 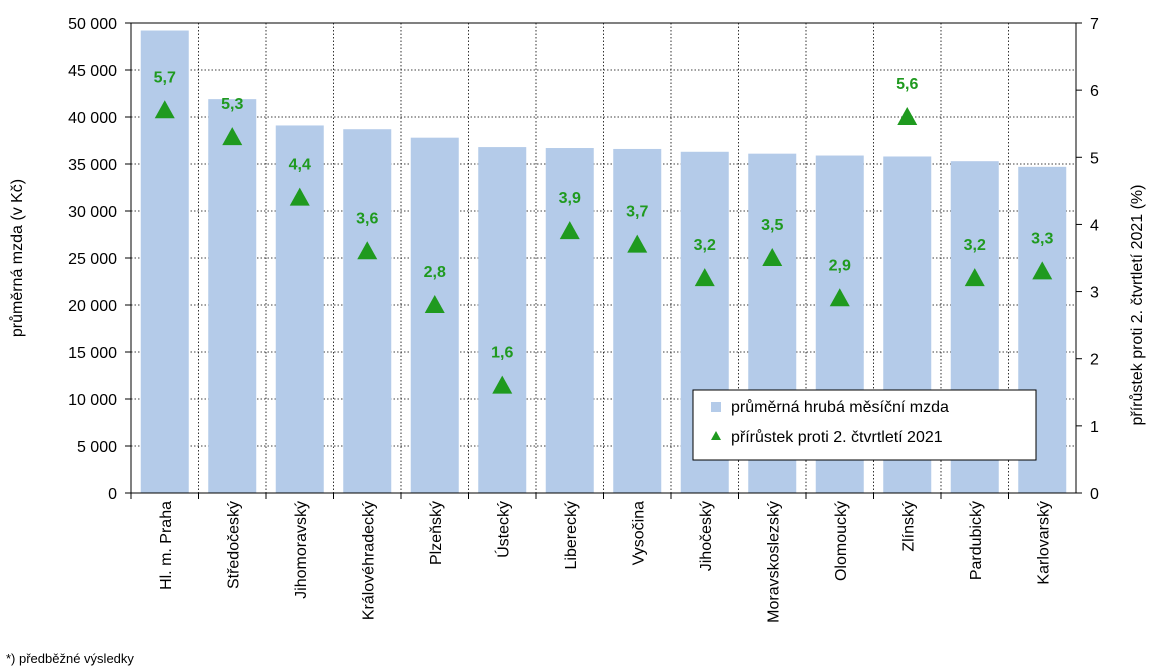 I want to click on x-tick-label: Vysočina, so click(x=638, y=533).